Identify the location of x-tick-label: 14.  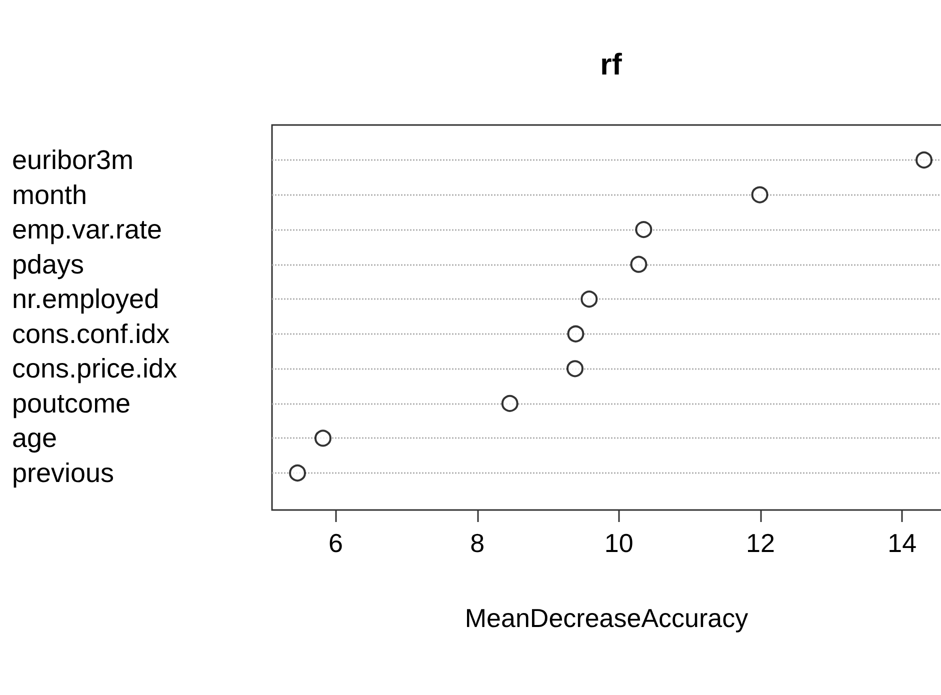
(902, 543).